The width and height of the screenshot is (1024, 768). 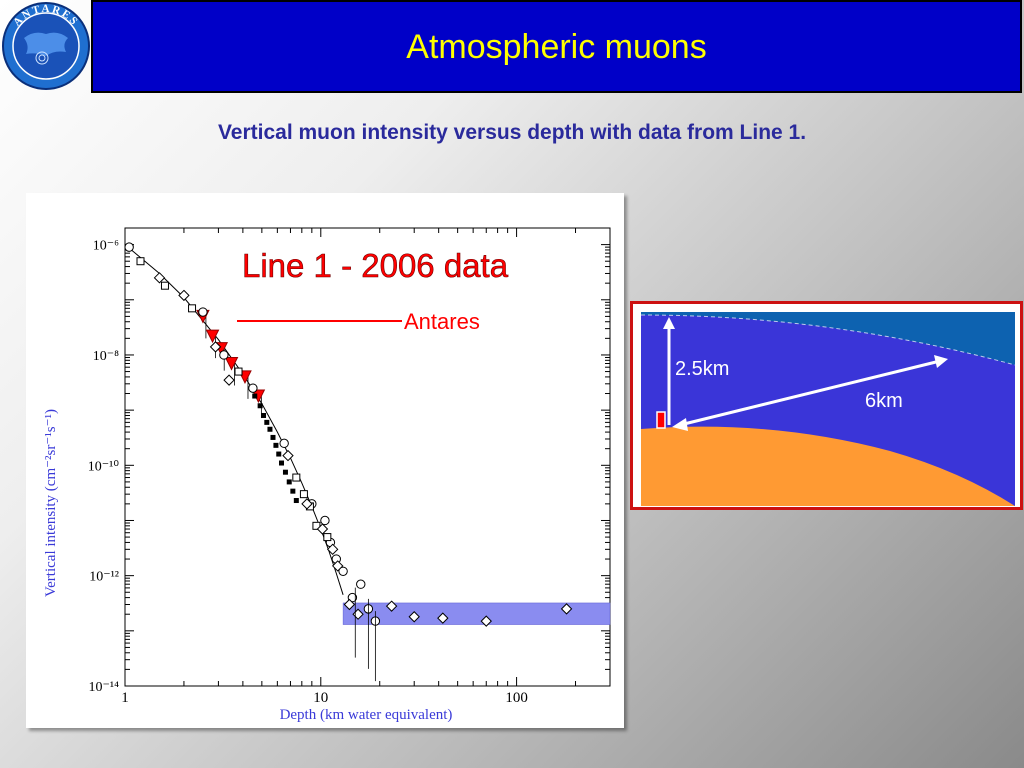 What do you see at coordinates (125, 698) in the screenshot?
I see `x-tick-label: 1` at bounding box center [125, 698].